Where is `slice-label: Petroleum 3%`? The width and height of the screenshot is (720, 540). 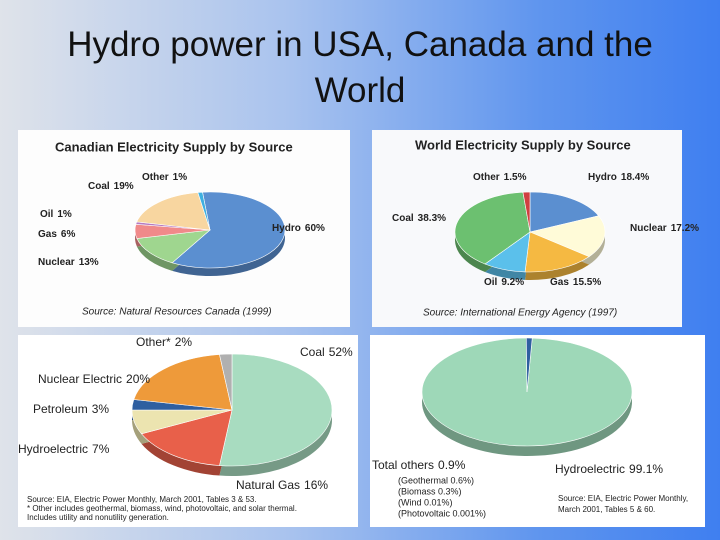
slice-label: Petroleum 3% is located at coordinates (71, 409).